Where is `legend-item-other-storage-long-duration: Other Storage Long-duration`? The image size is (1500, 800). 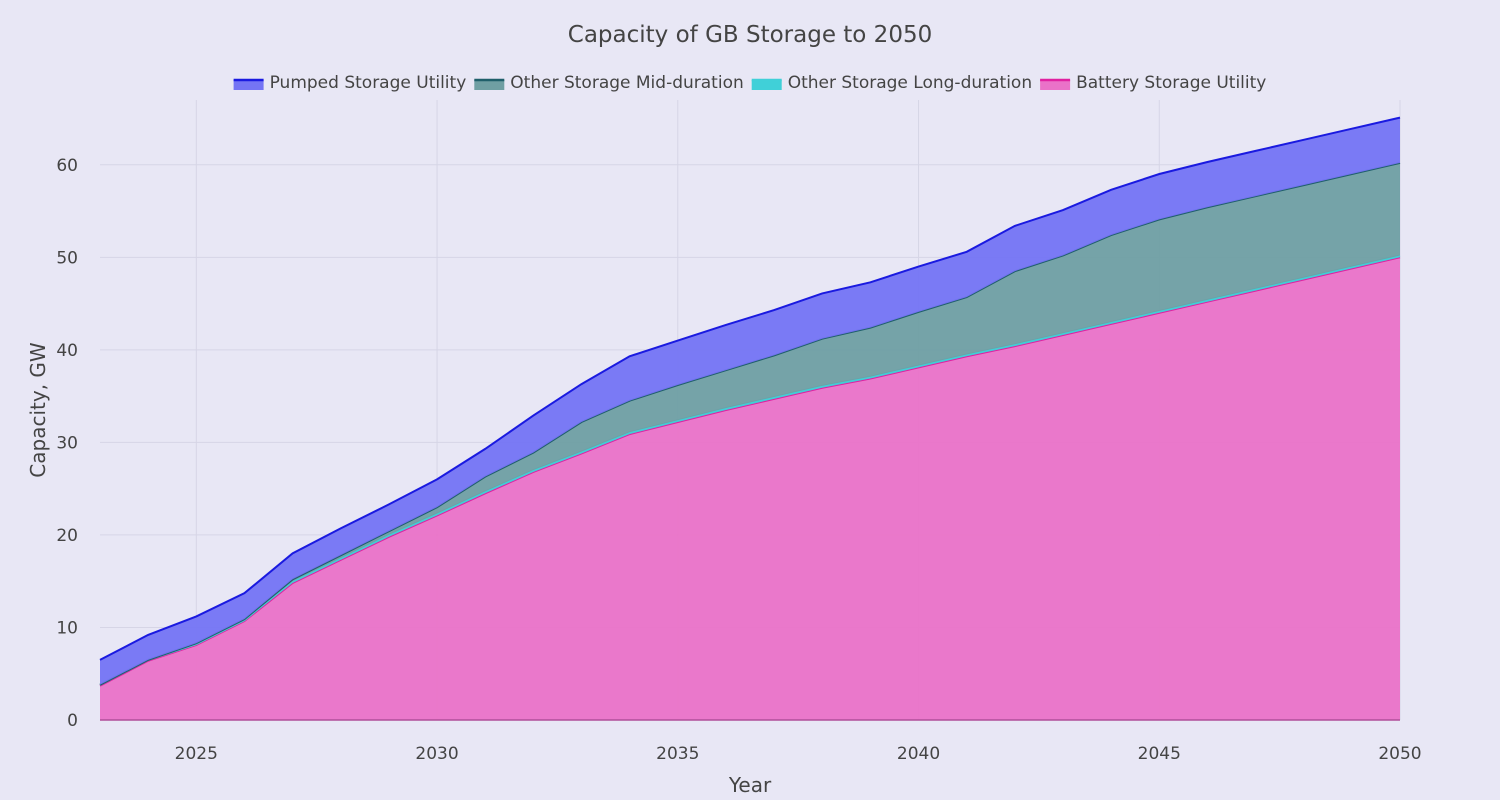
legend-item-other-storage-long-duration: Other Storage Long-duration is located at coordinates (891, 83).